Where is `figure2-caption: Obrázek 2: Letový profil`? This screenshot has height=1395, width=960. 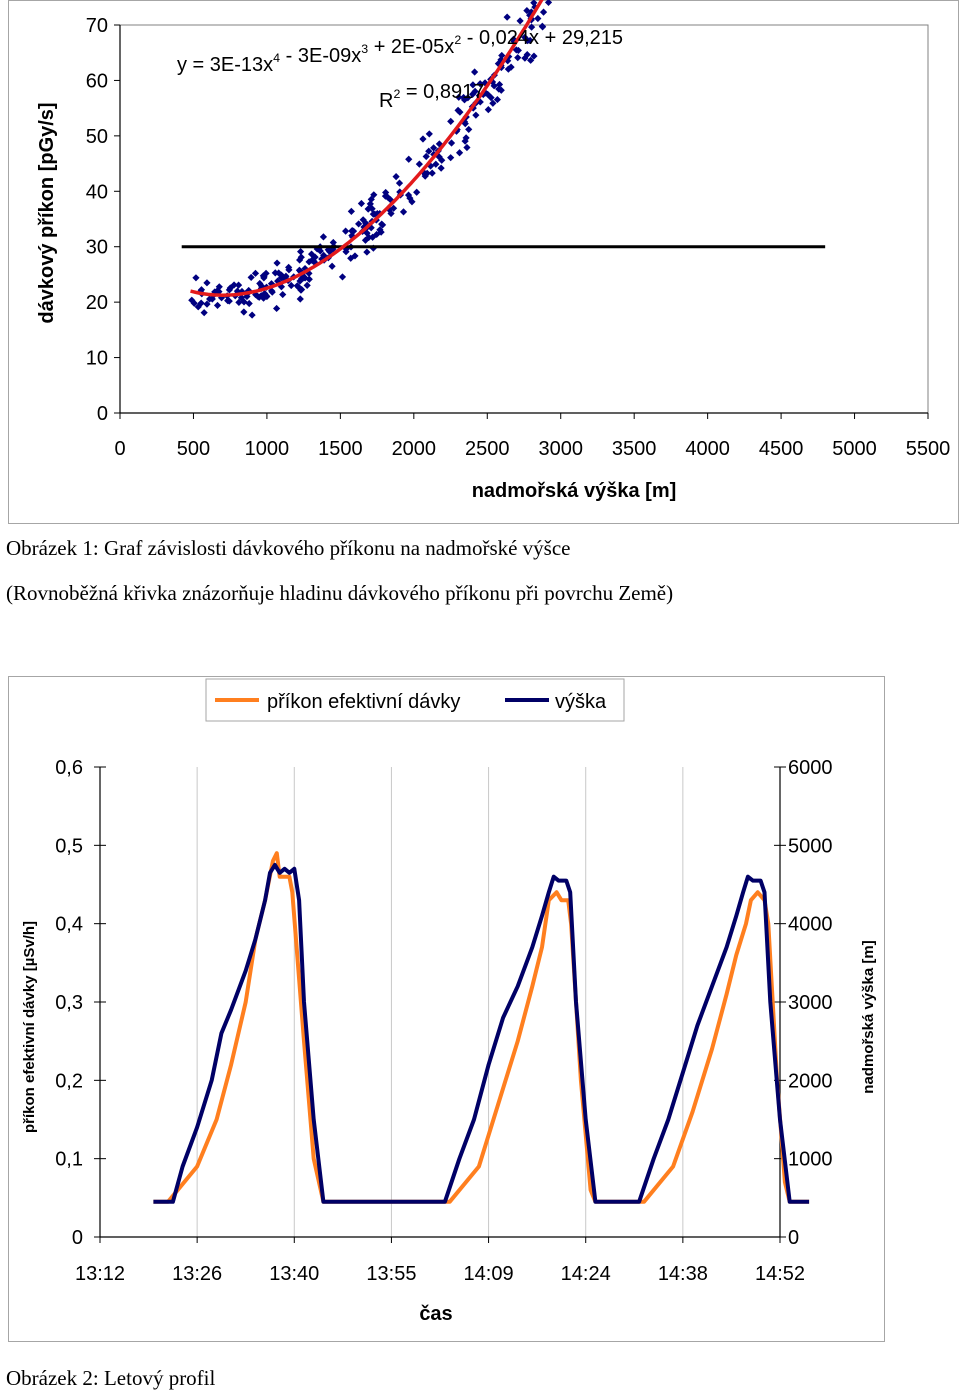
figure2-caption: Obrázek 2: Letový profil is located at coordinates (111, 1378).